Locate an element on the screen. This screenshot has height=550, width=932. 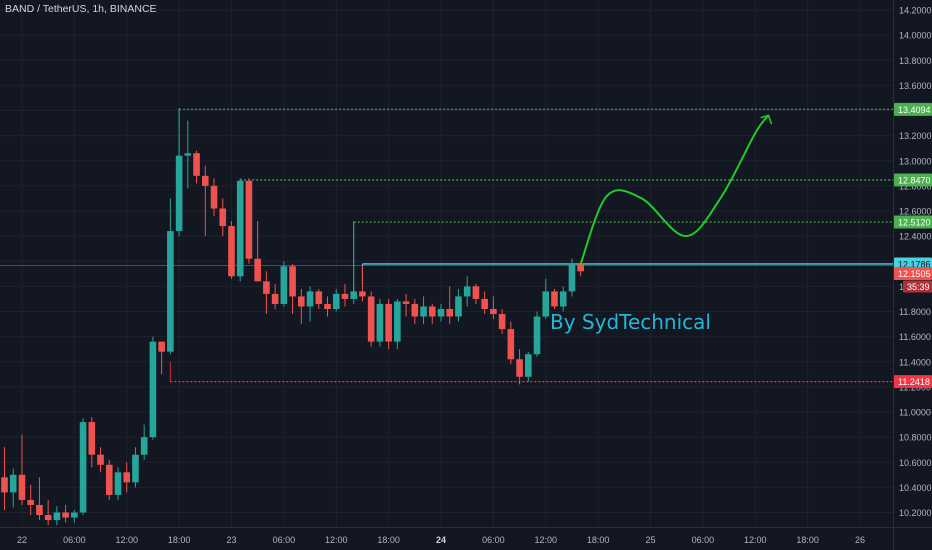
price-axis-tick-label: 11.4000 is located at coordinates (915, 362).